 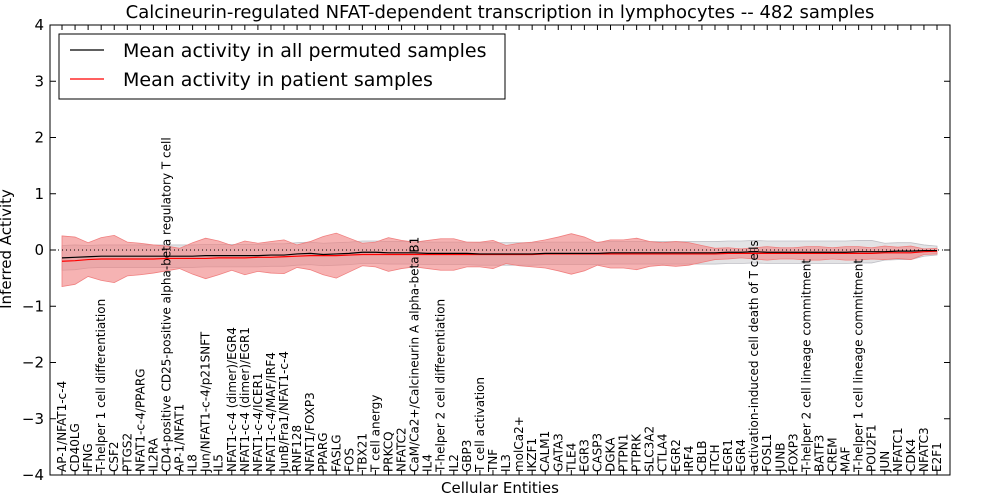 I want to click on x-tick-label: molCa2+, so click(x=519, y=444).